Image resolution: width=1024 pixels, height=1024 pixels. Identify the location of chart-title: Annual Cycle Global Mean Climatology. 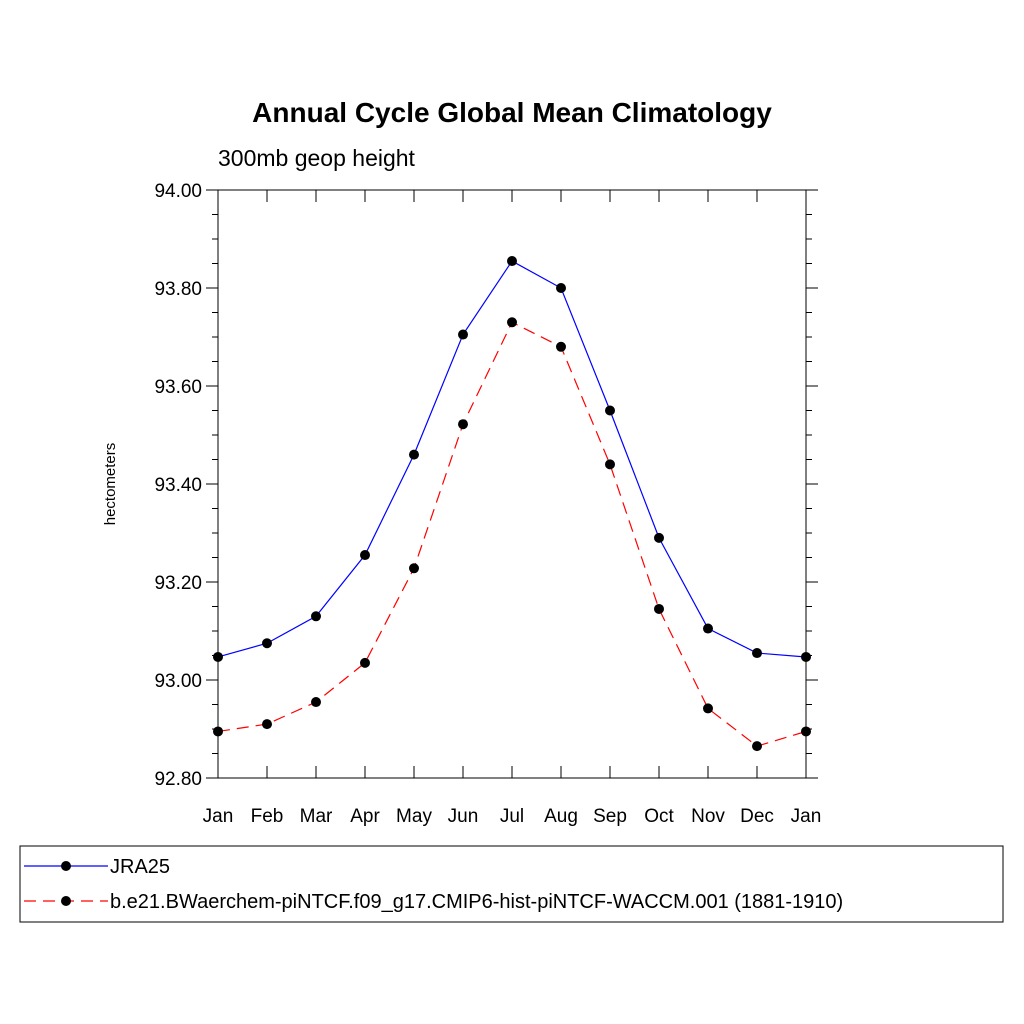
(512, 112).